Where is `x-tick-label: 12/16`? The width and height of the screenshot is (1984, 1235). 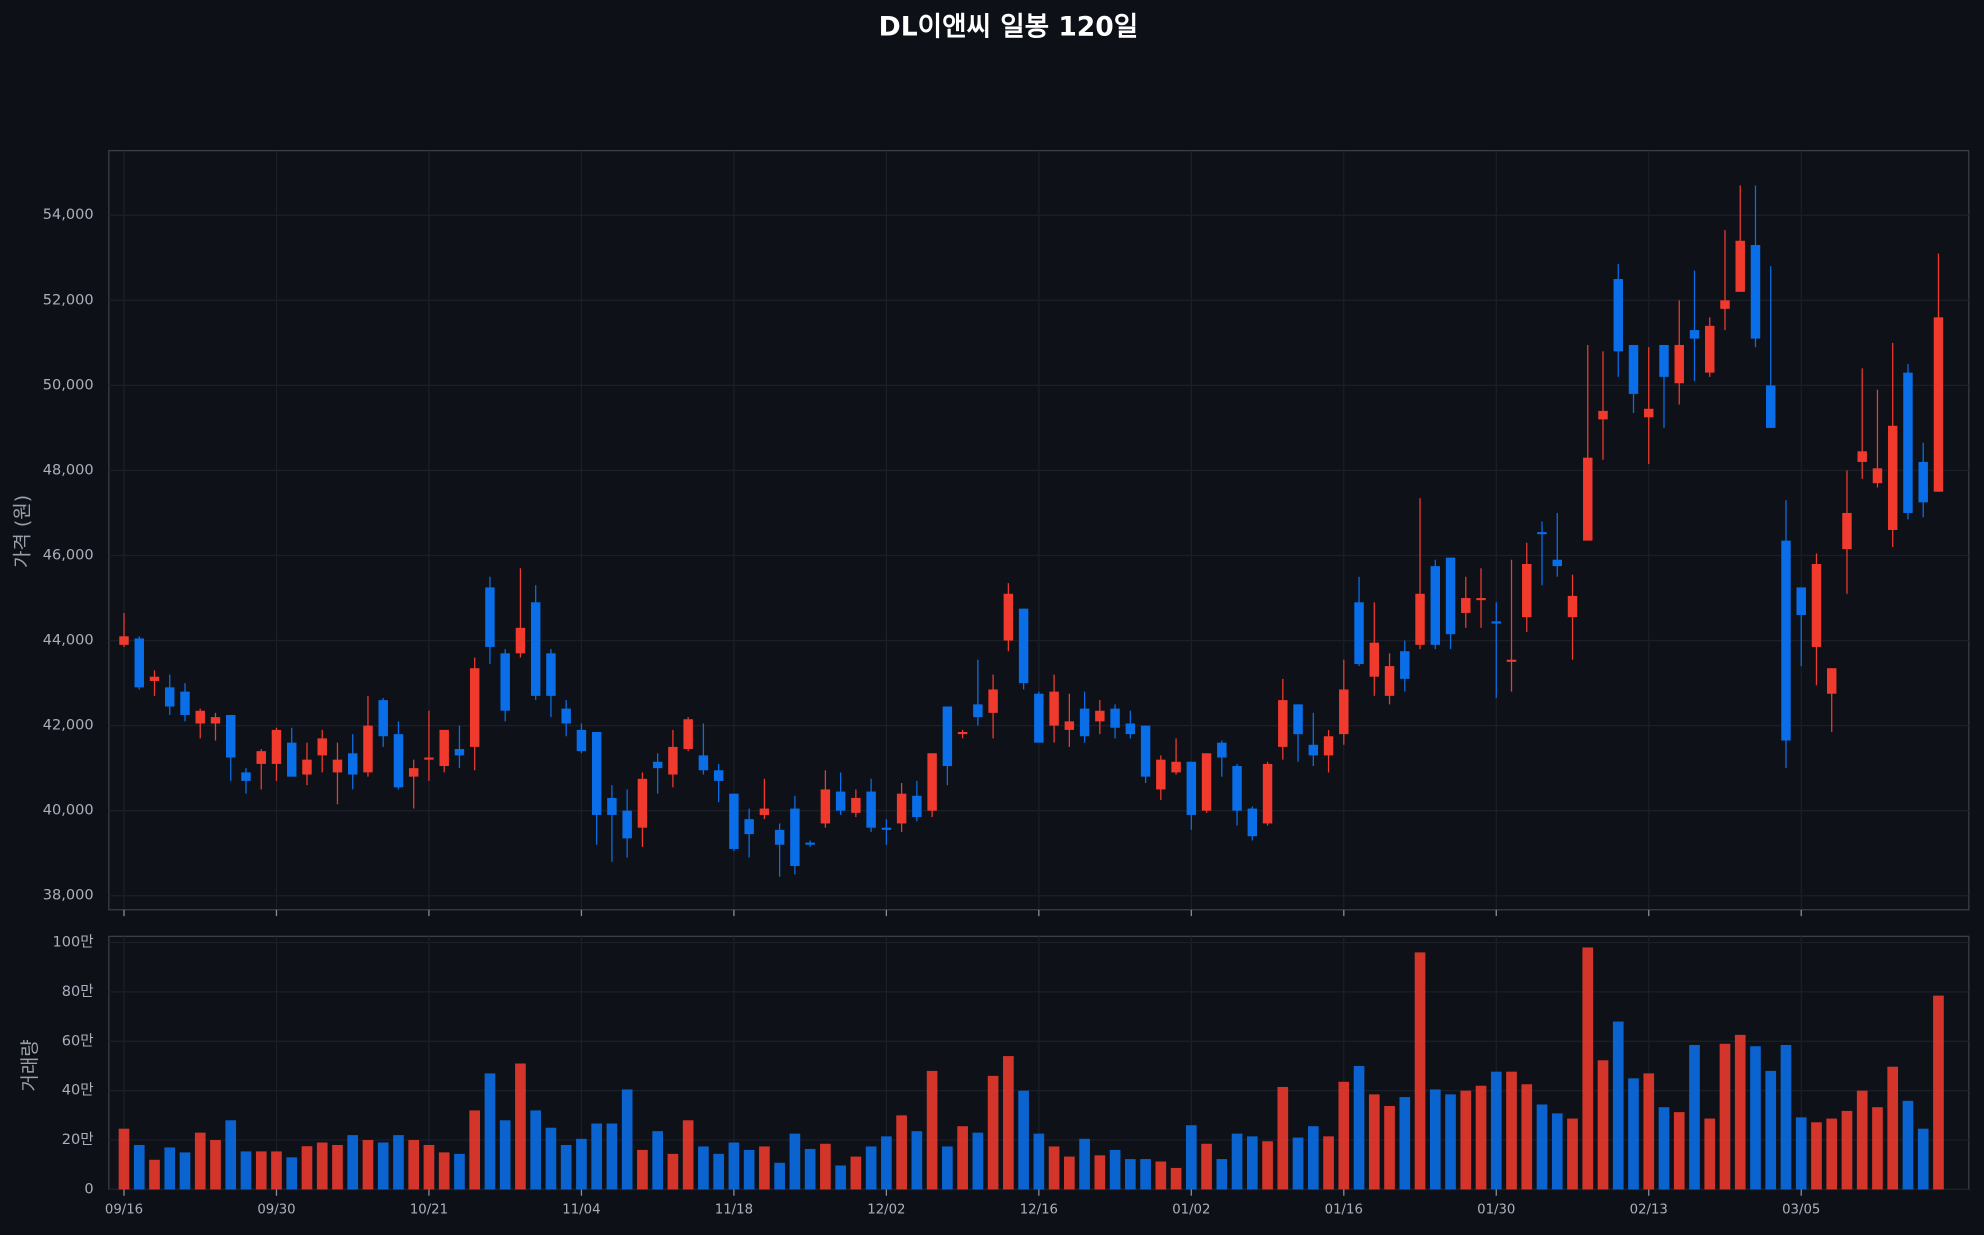 x-tick-label: 12/16 is located at coordinates (1039, 1210).